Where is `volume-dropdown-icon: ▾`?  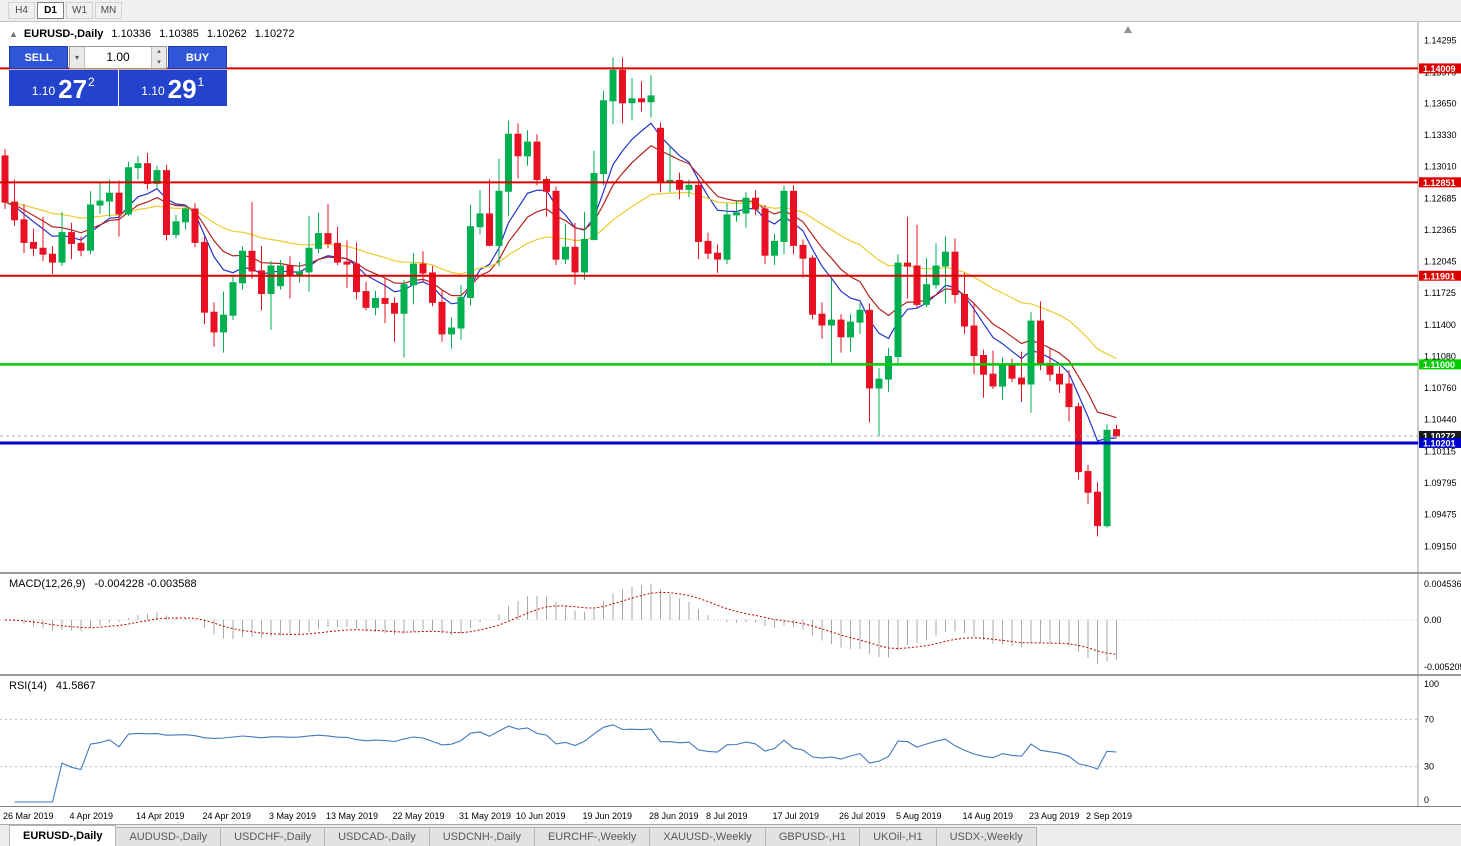
volume-dropdown-icon: ▾ is located at coordinates (77, 57).